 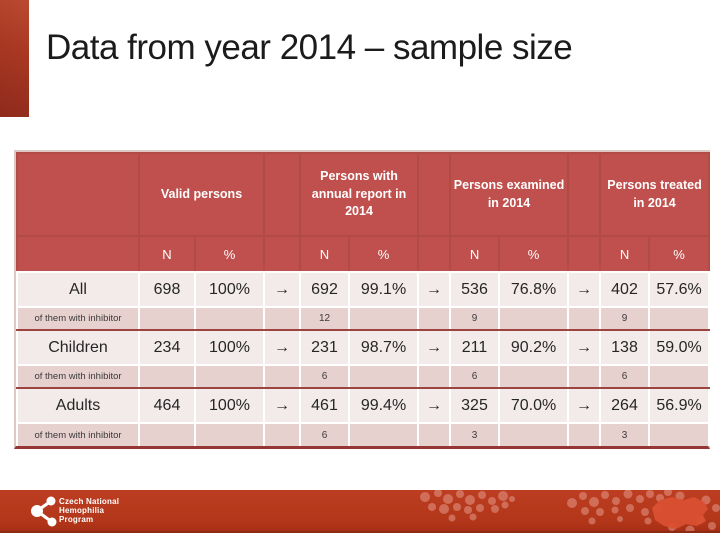 I want to click on logo-text: Czech National Hemophilia Program, so click(x=89, y=510).